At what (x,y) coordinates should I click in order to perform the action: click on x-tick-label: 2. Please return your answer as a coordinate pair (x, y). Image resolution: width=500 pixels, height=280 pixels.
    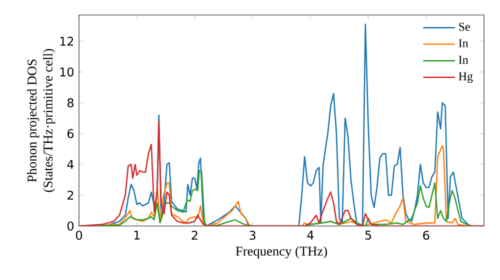
    Looking at the image, I should click on (195, 235).